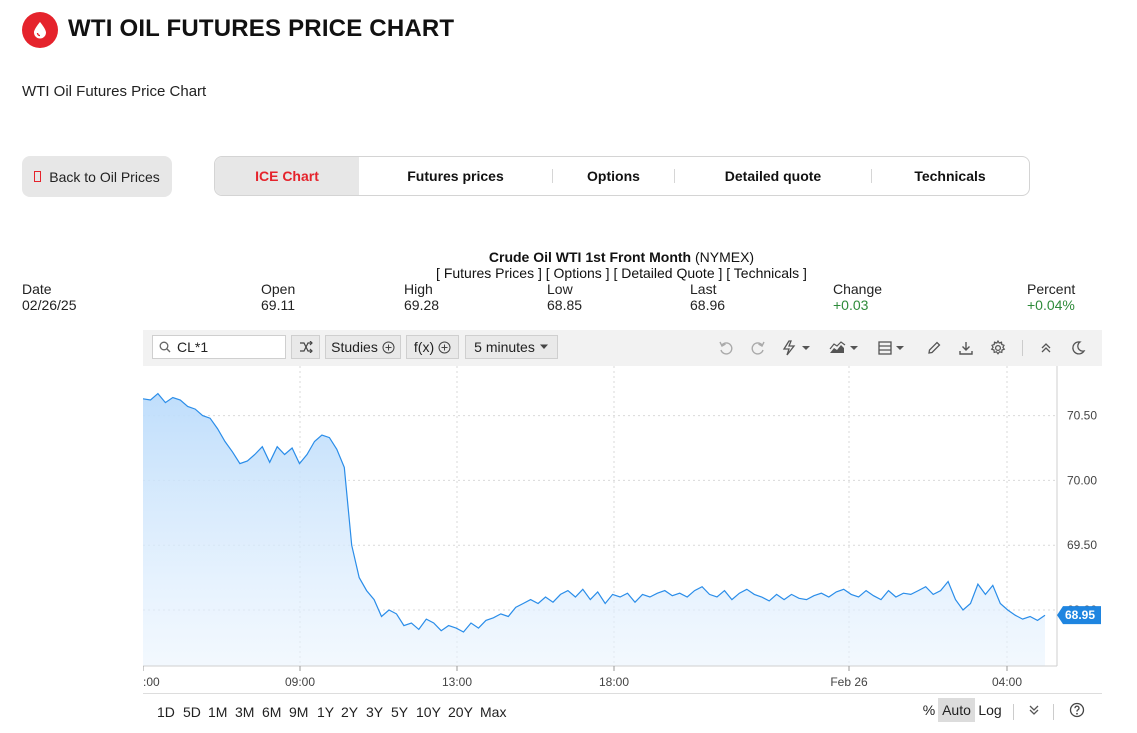  What do you see at coordinates (1082, 480) in the screenshot?
I see `y-tick-label: 70.00` at bounding box center [1082, 480].